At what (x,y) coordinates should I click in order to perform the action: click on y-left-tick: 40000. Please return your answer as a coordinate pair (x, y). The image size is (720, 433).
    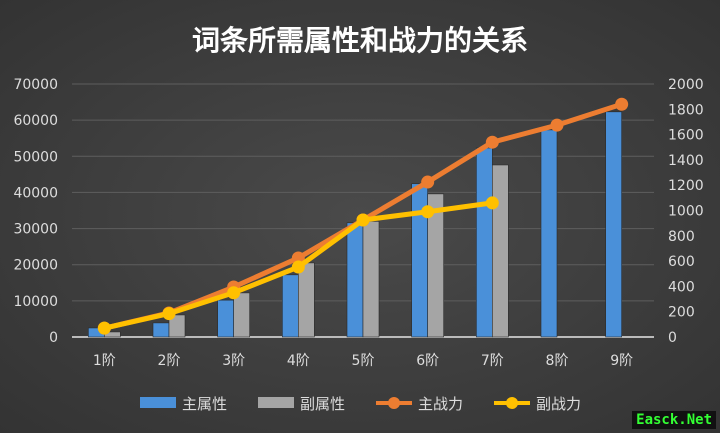
    Looking at the image, I should click on (35, 193).